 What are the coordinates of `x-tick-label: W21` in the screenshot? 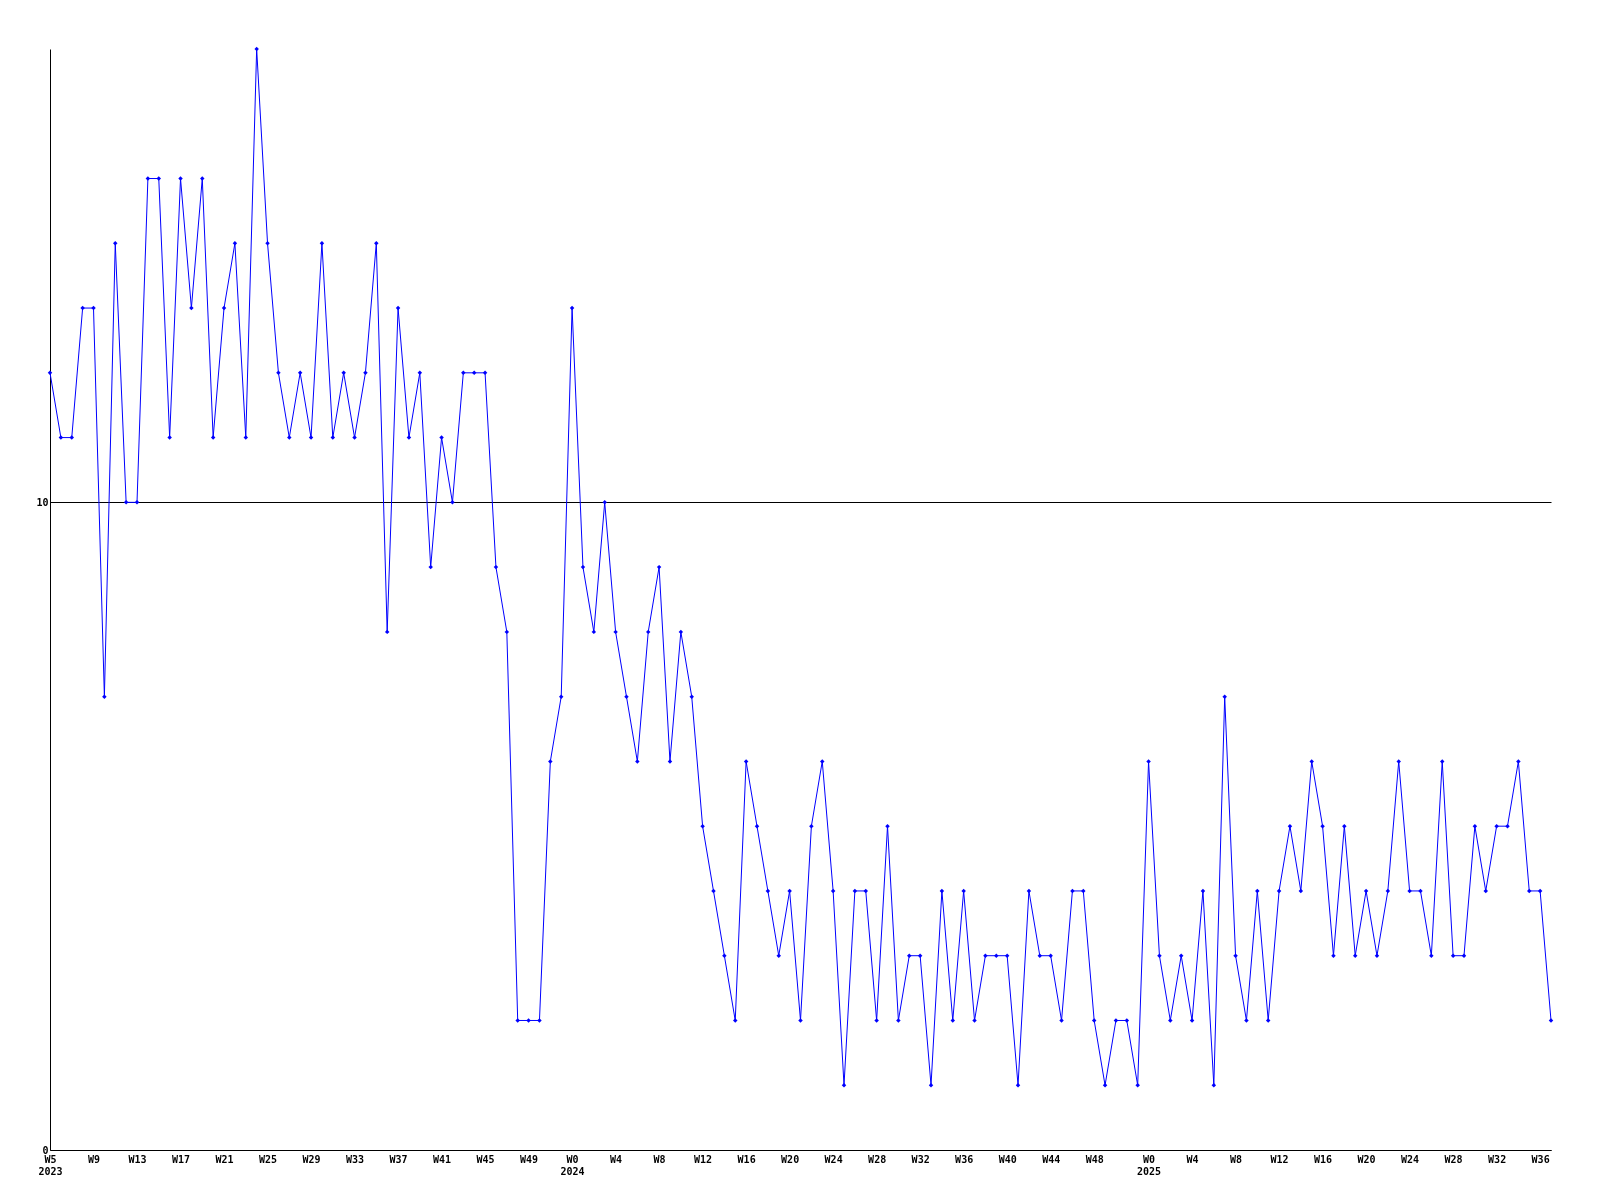 It's located at (224, 1159).